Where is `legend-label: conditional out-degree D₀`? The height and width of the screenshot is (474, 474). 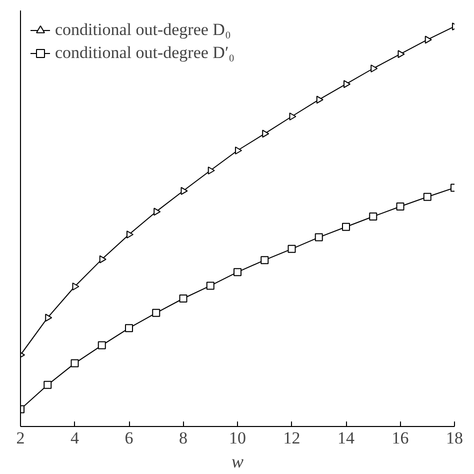 legend-label: conditional out-degree D₀ is located at coordinates (143, 30).